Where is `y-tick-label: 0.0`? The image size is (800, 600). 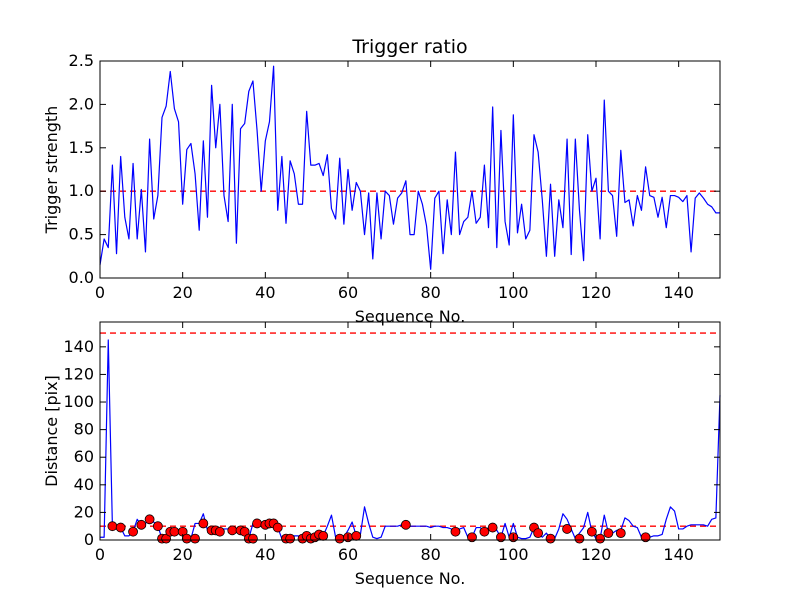 y-tick-label: 0.0 is located at coordinates (81, 277).